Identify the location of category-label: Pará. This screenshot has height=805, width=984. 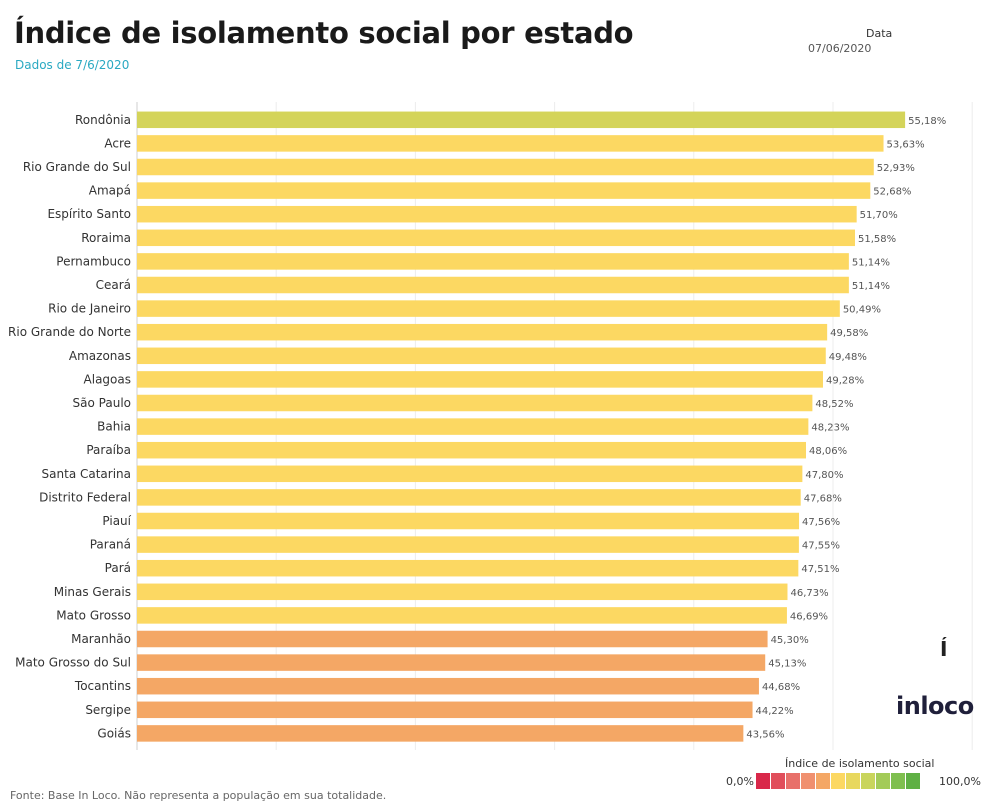
(118, 568).